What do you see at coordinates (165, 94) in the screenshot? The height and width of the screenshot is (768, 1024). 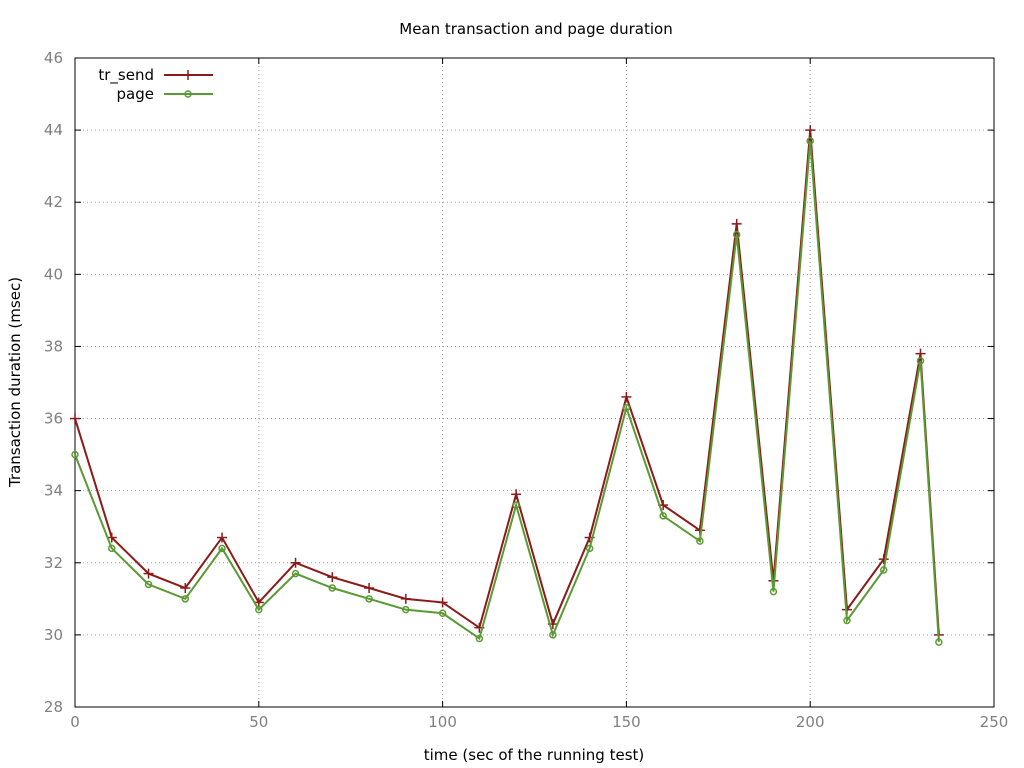 I see `legend-entry: page` at bounding box center [165, 94].